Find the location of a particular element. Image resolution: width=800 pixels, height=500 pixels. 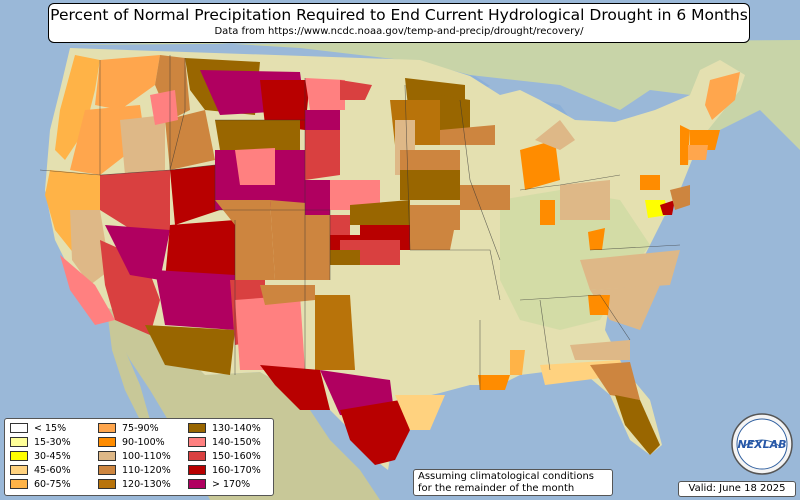

legend-item: 60-75% is located at coordinates (40, 485).